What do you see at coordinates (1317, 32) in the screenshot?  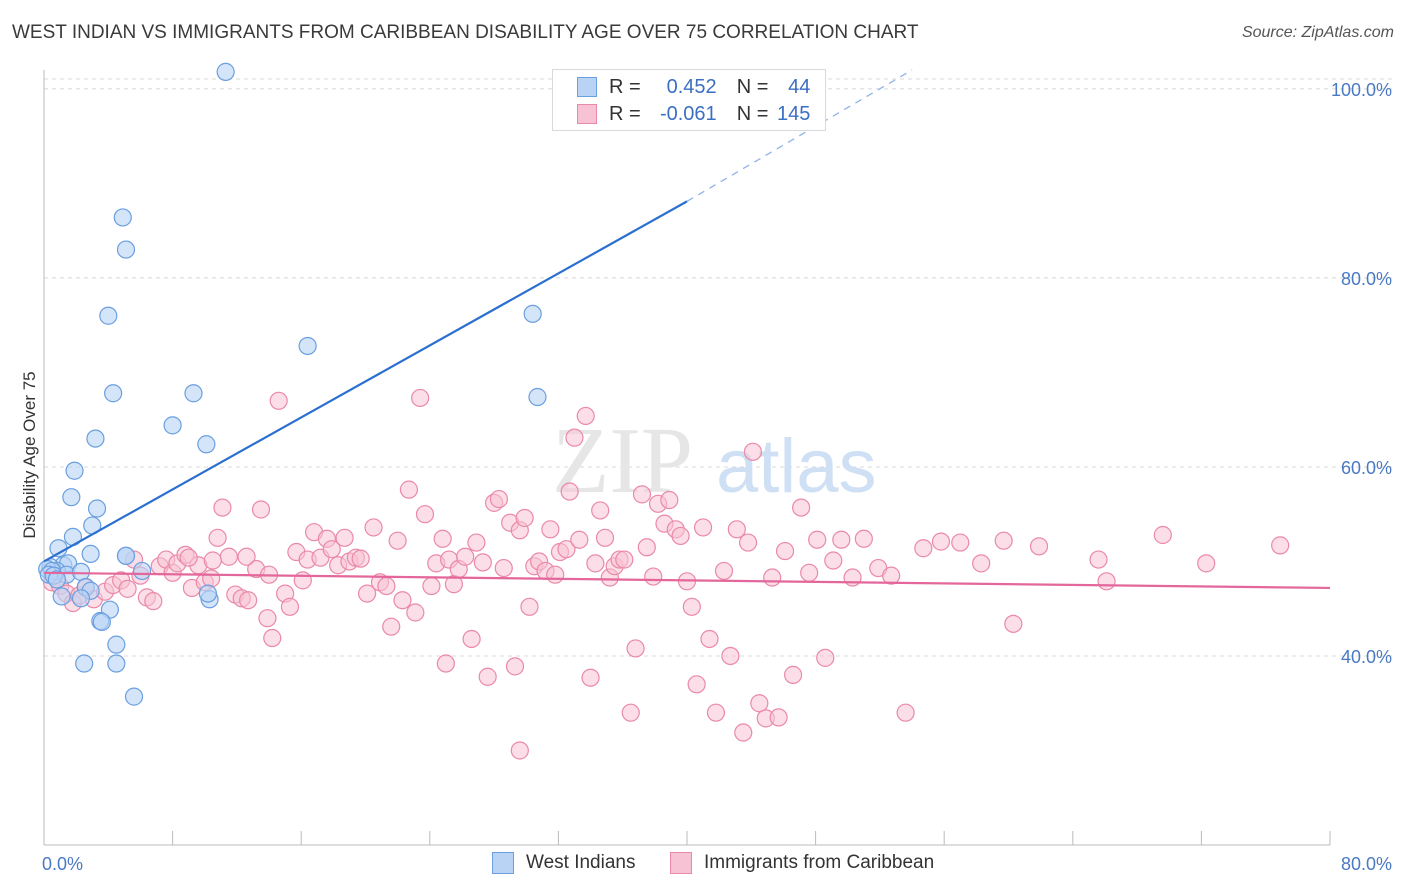 I see `chart-source: Source: ZipAtlas.com` at bounding box center [1317, 32].